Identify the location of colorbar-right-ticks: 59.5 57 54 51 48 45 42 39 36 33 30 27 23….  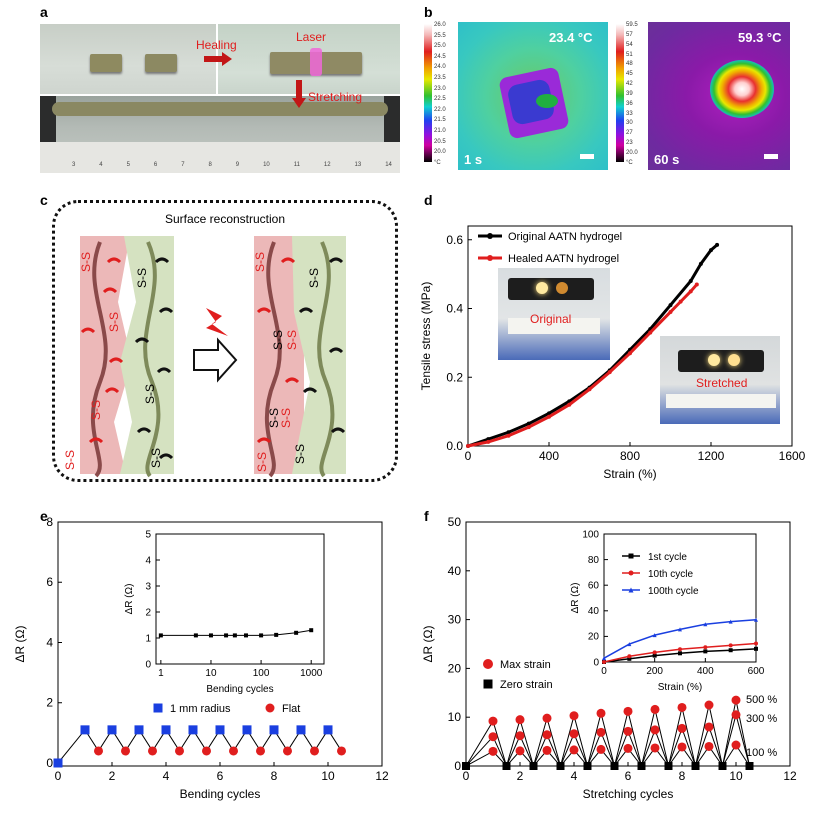
(637, 94).